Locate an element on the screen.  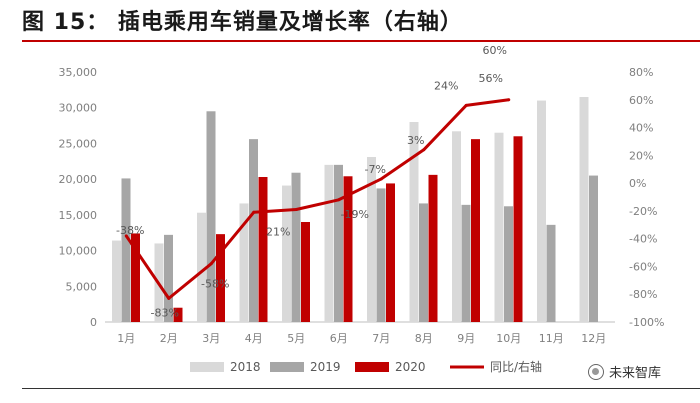
x-tick-label: 10月 is located at coordinates (508, 338).